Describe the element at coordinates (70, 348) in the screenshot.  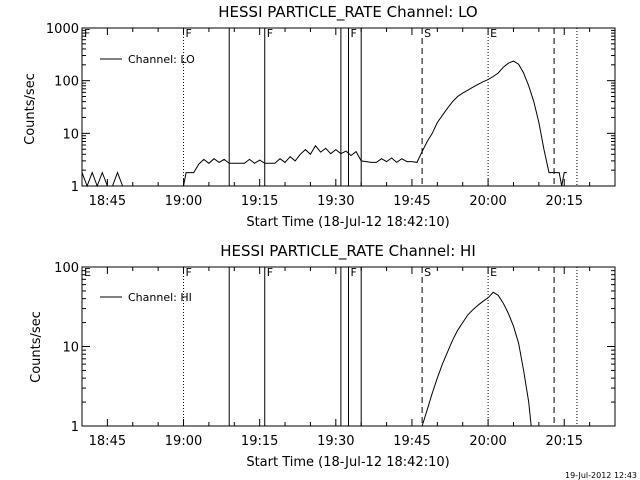
I see `hi-y-tick-label: 10` at that location.